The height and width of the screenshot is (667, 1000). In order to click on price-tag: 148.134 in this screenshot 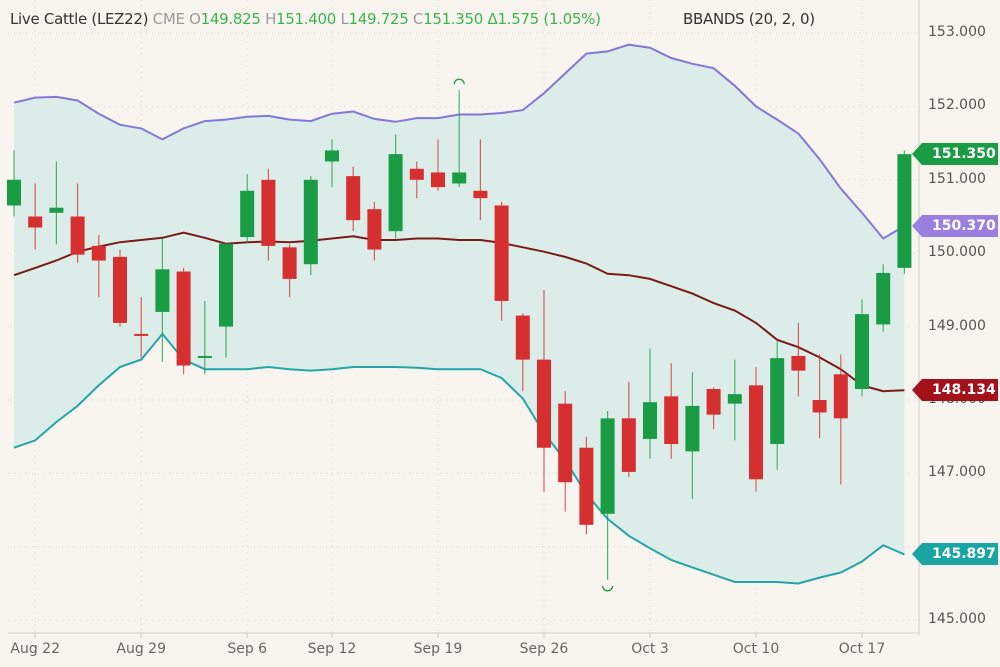, I will do `click(955, 390)`.